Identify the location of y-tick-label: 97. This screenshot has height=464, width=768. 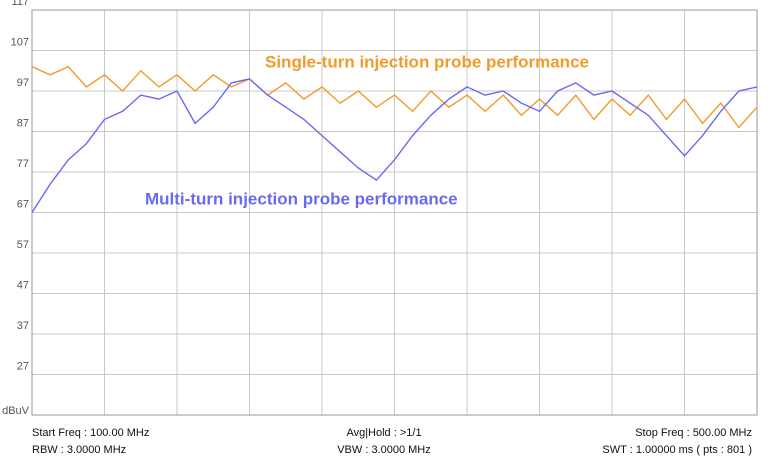
(23, 83).